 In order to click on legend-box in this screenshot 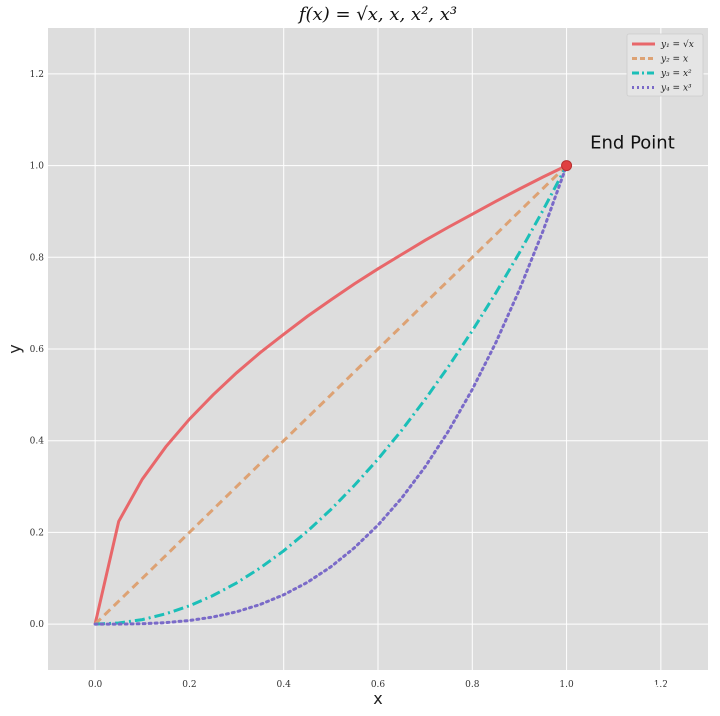, I will do `click(665, 65)`.